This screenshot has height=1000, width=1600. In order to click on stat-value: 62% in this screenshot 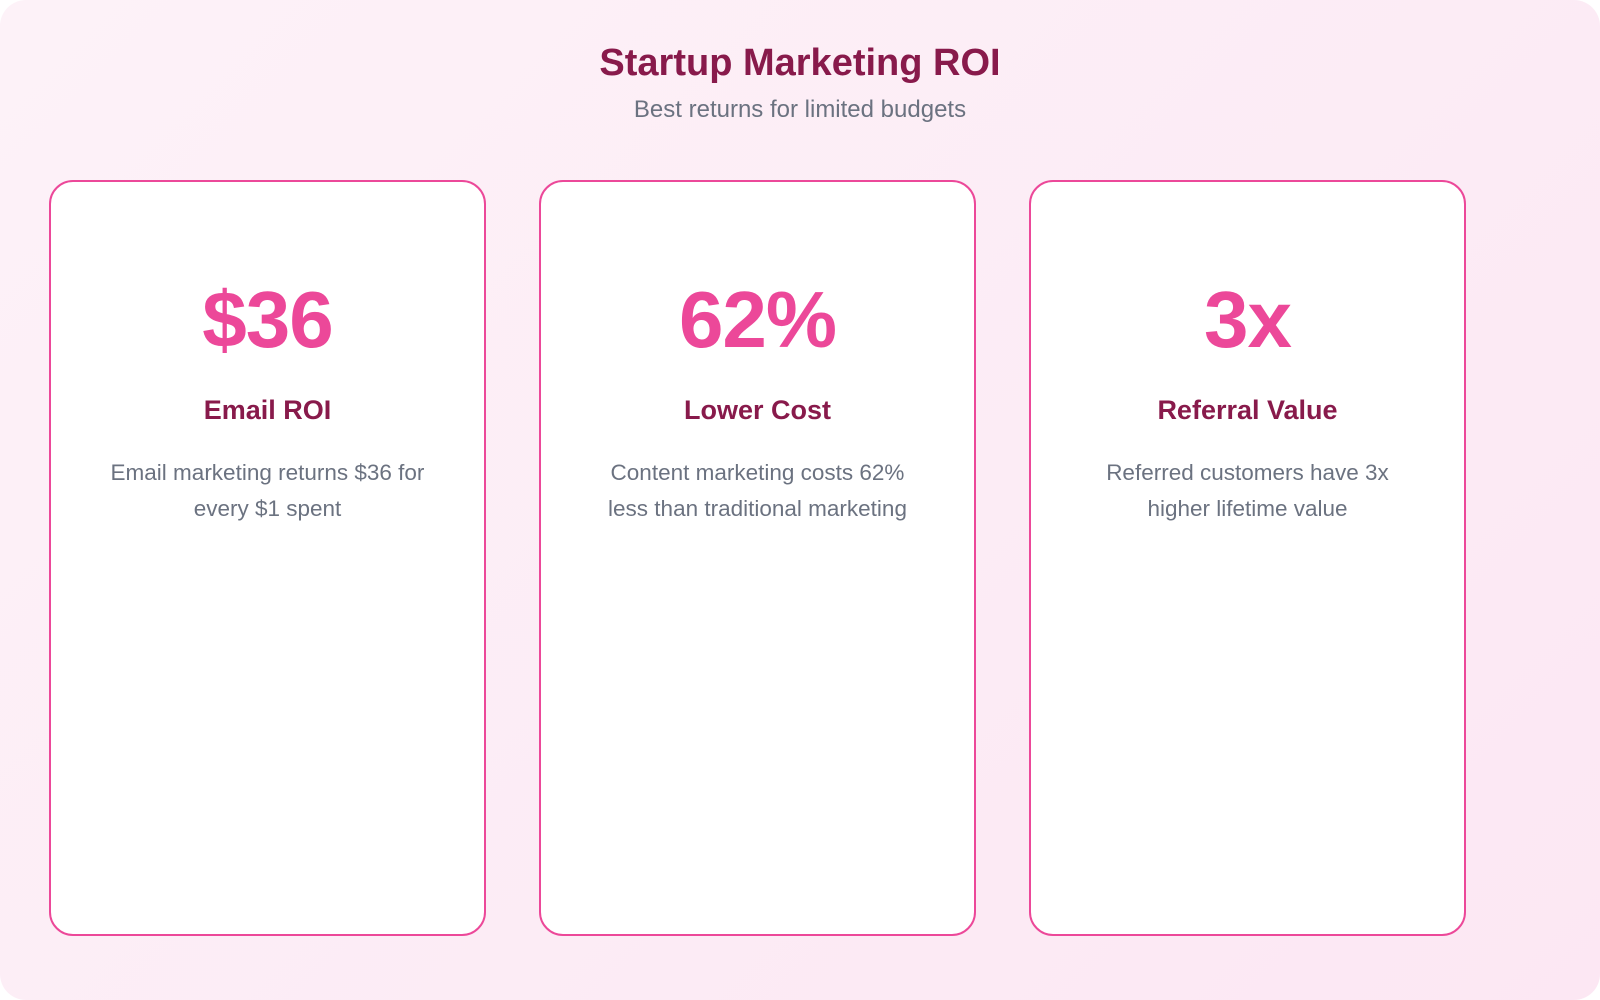, I will do `click(757, 319)`.